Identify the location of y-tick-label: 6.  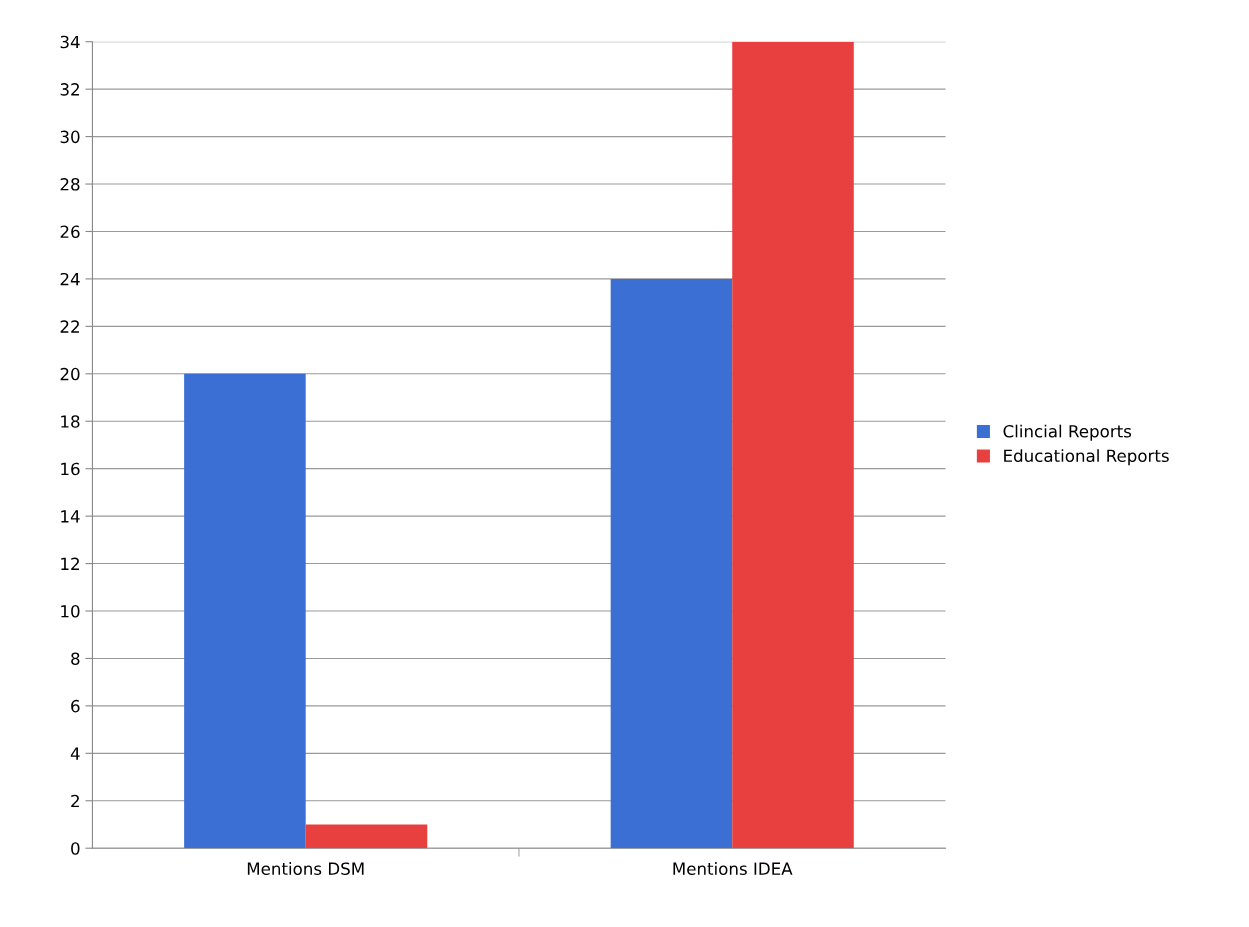
(75, 706).